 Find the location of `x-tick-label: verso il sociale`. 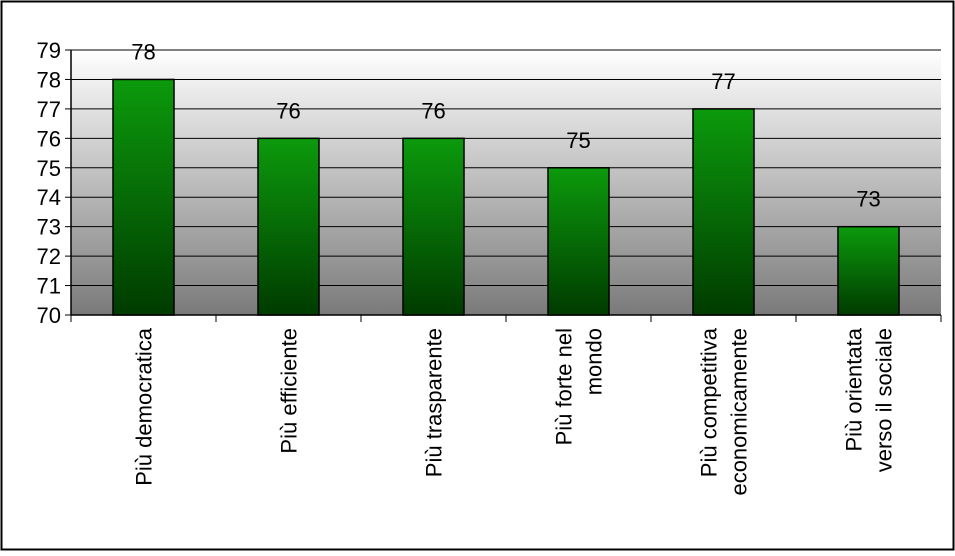

x-tick-label: verso il sociale is located at coordinates (884, 400).